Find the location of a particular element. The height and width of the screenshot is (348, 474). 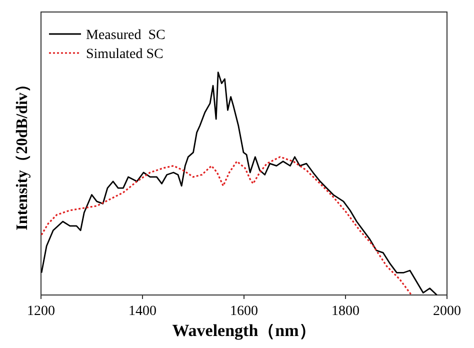

legend-label: Measured SC is located at coordinates (126, 35).